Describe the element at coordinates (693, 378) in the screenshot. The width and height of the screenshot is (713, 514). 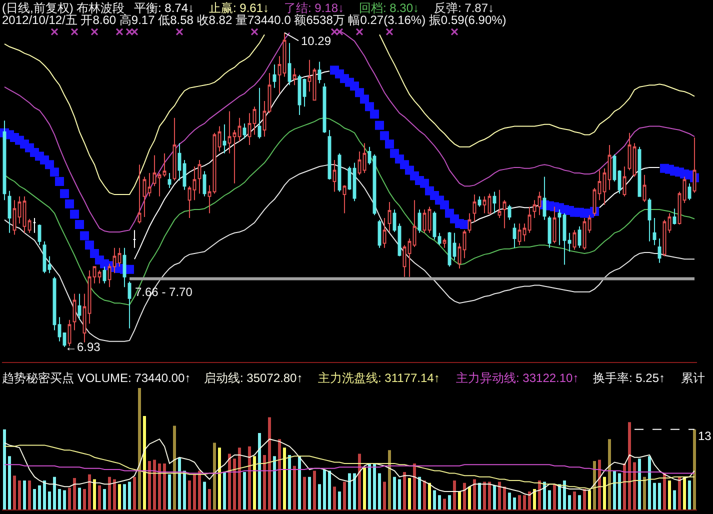
I see `text: 累计` at that location.